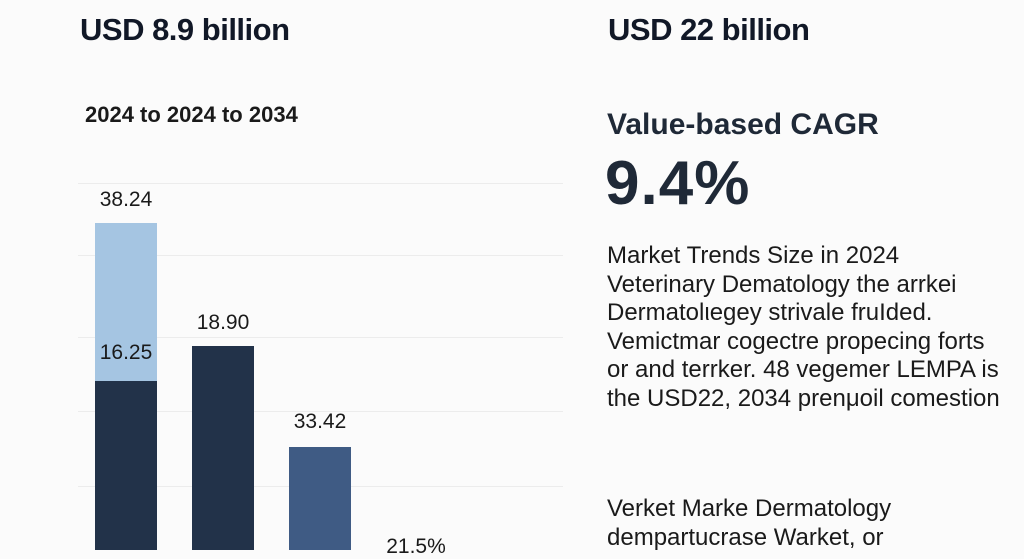 The image size is (1024, 559). What do you see at coordinates (320, 421) in the screenshot?
I see `data-label-bar-3: 33.42` at bounding box center [320, 421].